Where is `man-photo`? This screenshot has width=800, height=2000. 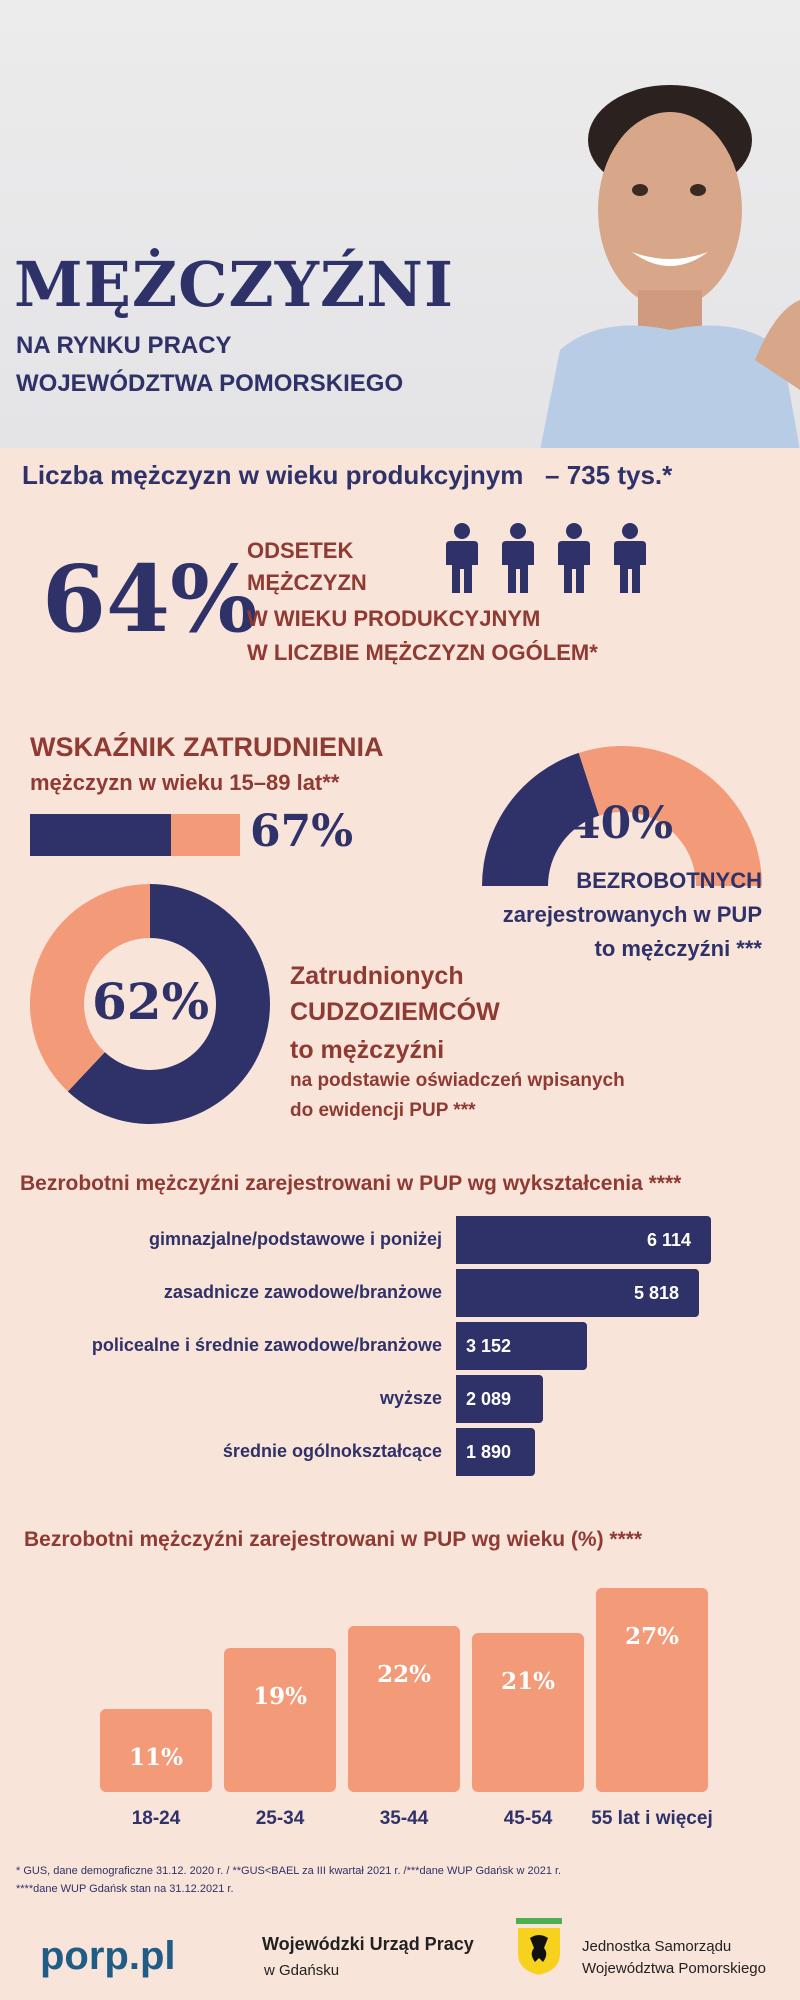
man-photo is located at coordinates (670, 266).